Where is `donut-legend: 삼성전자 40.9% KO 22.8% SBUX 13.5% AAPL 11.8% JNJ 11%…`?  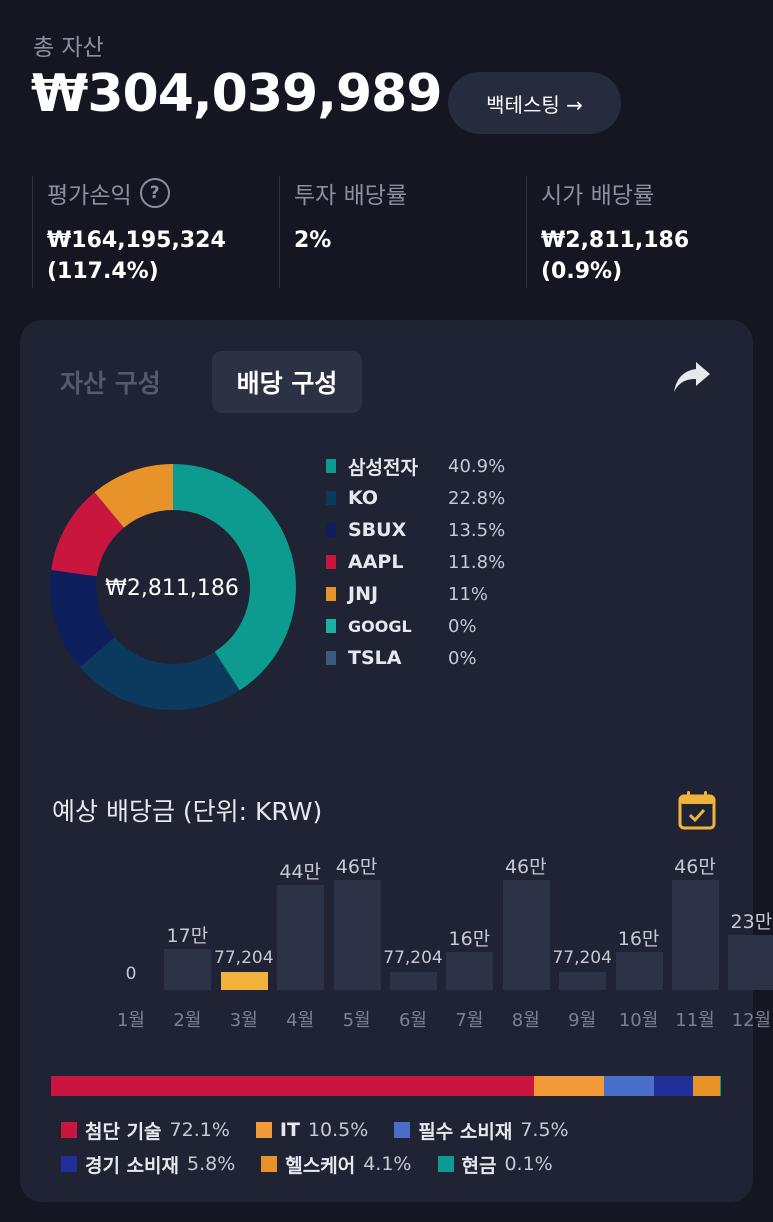
donut-legend: 삼성전자 40.9% KO 22.8% SBUX 13.5% AAPL 11.8% JNJ 11%… is located at coordinates (415, 562).